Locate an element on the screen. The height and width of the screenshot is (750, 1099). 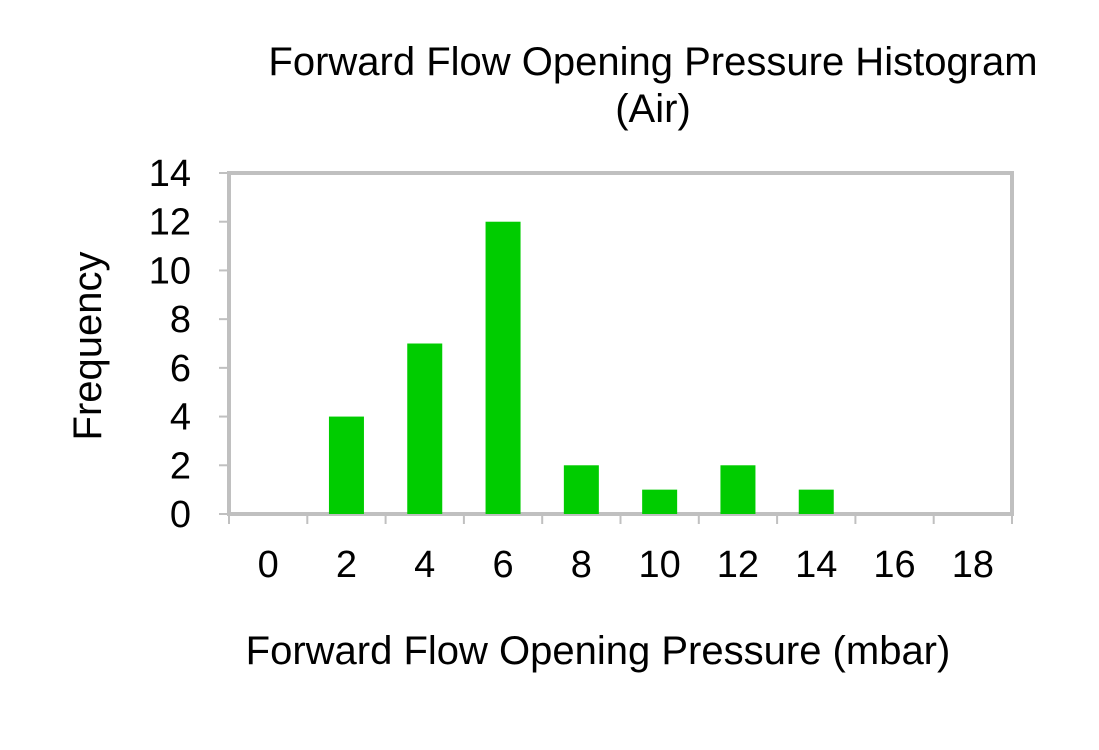
x-tick-label: 0 is located at coordinates (268, 565).